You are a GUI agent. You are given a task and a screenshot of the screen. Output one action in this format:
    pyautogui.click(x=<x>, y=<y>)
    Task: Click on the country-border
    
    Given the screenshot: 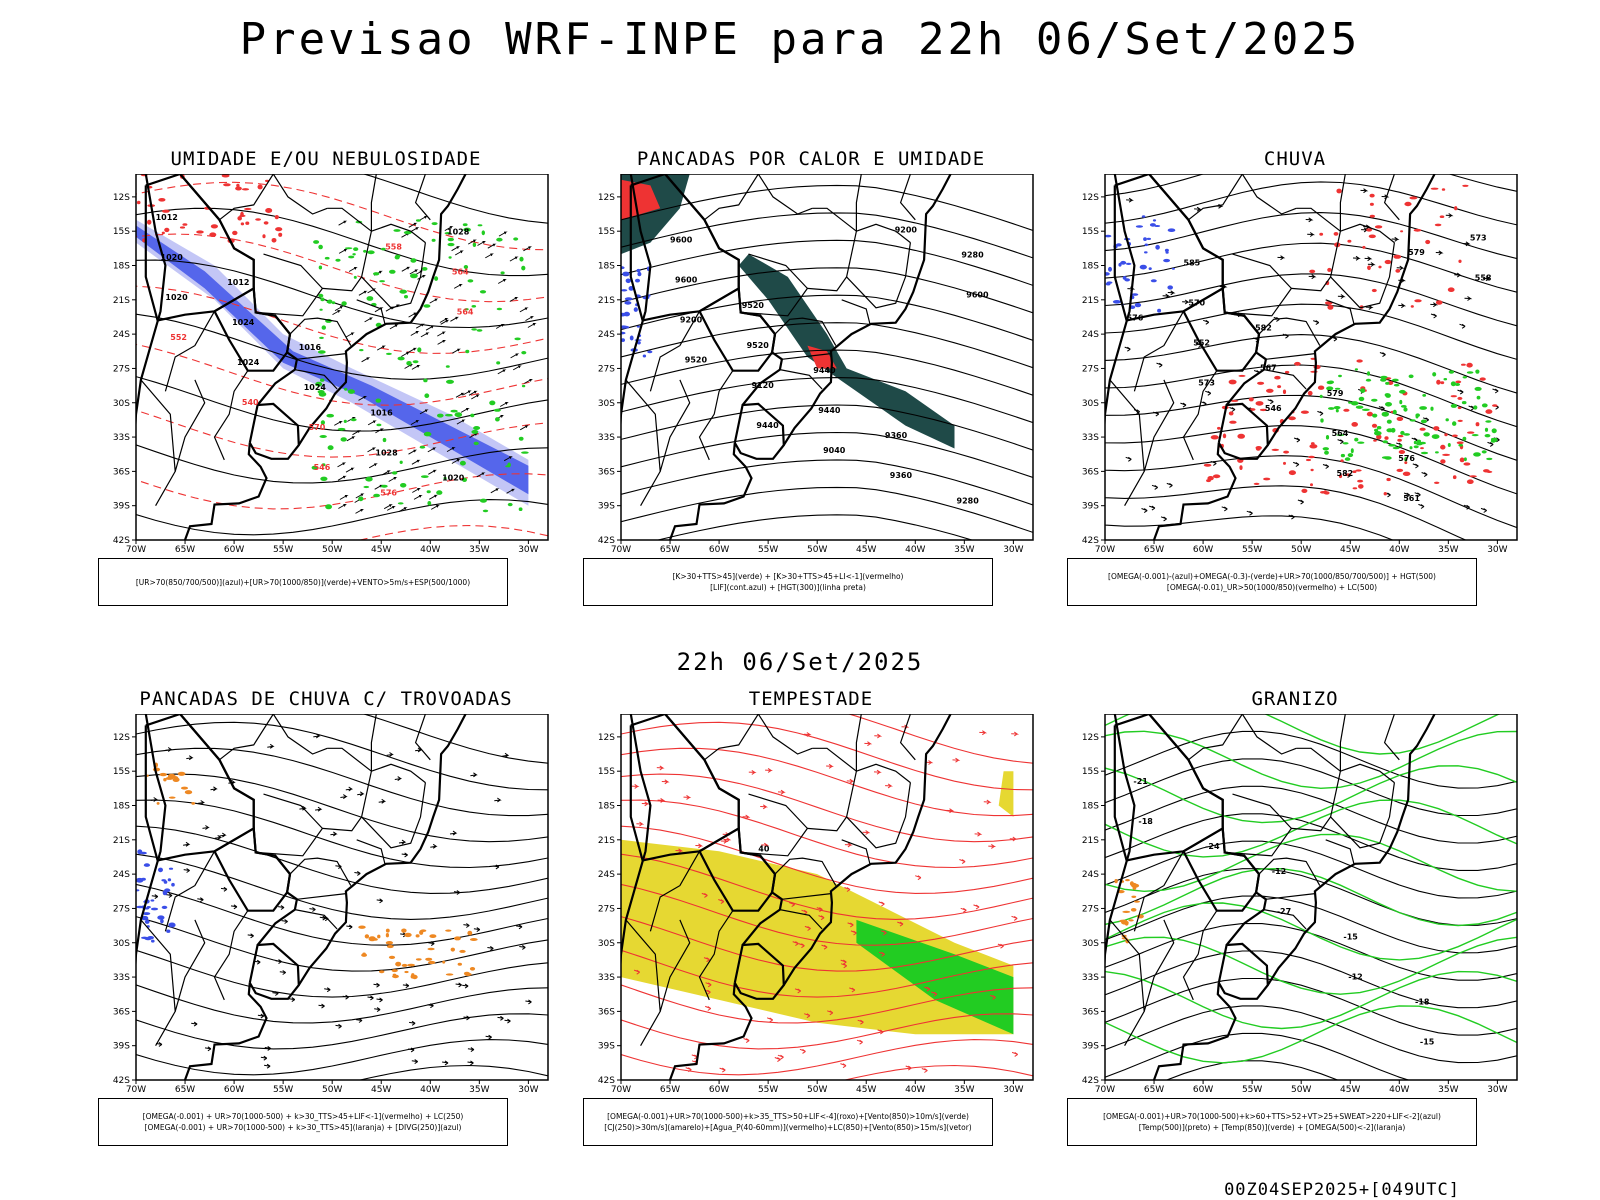 What is the action you would take?
    pyautogui.click(x=867, y=850)
    